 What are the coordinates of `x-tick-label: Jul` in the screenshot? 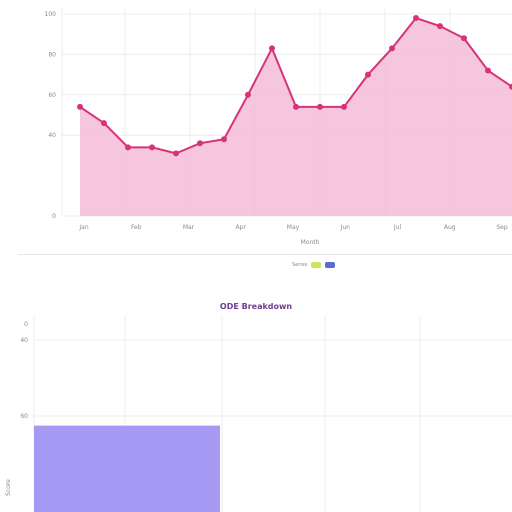 It's located at (397, 227).